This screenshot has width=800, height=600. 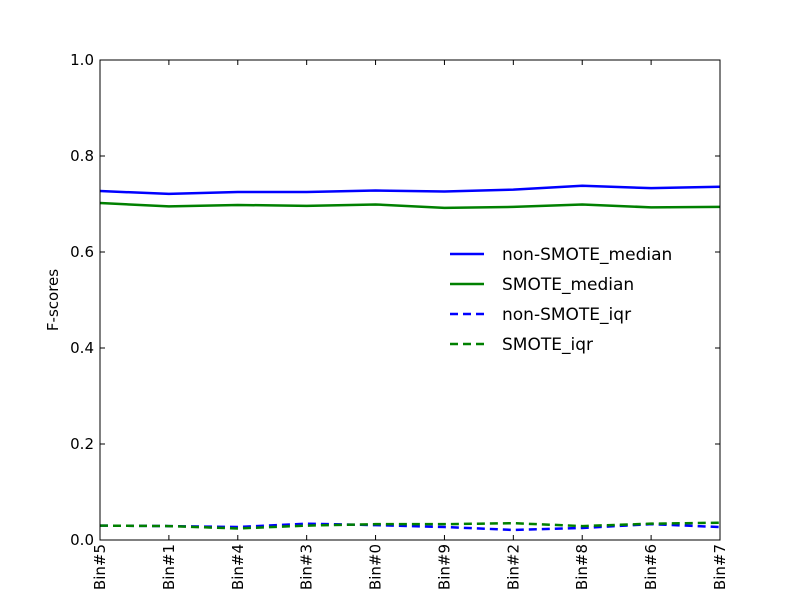 I want to click on x-tick-label: Bin#7, so click(x=720, y=567).